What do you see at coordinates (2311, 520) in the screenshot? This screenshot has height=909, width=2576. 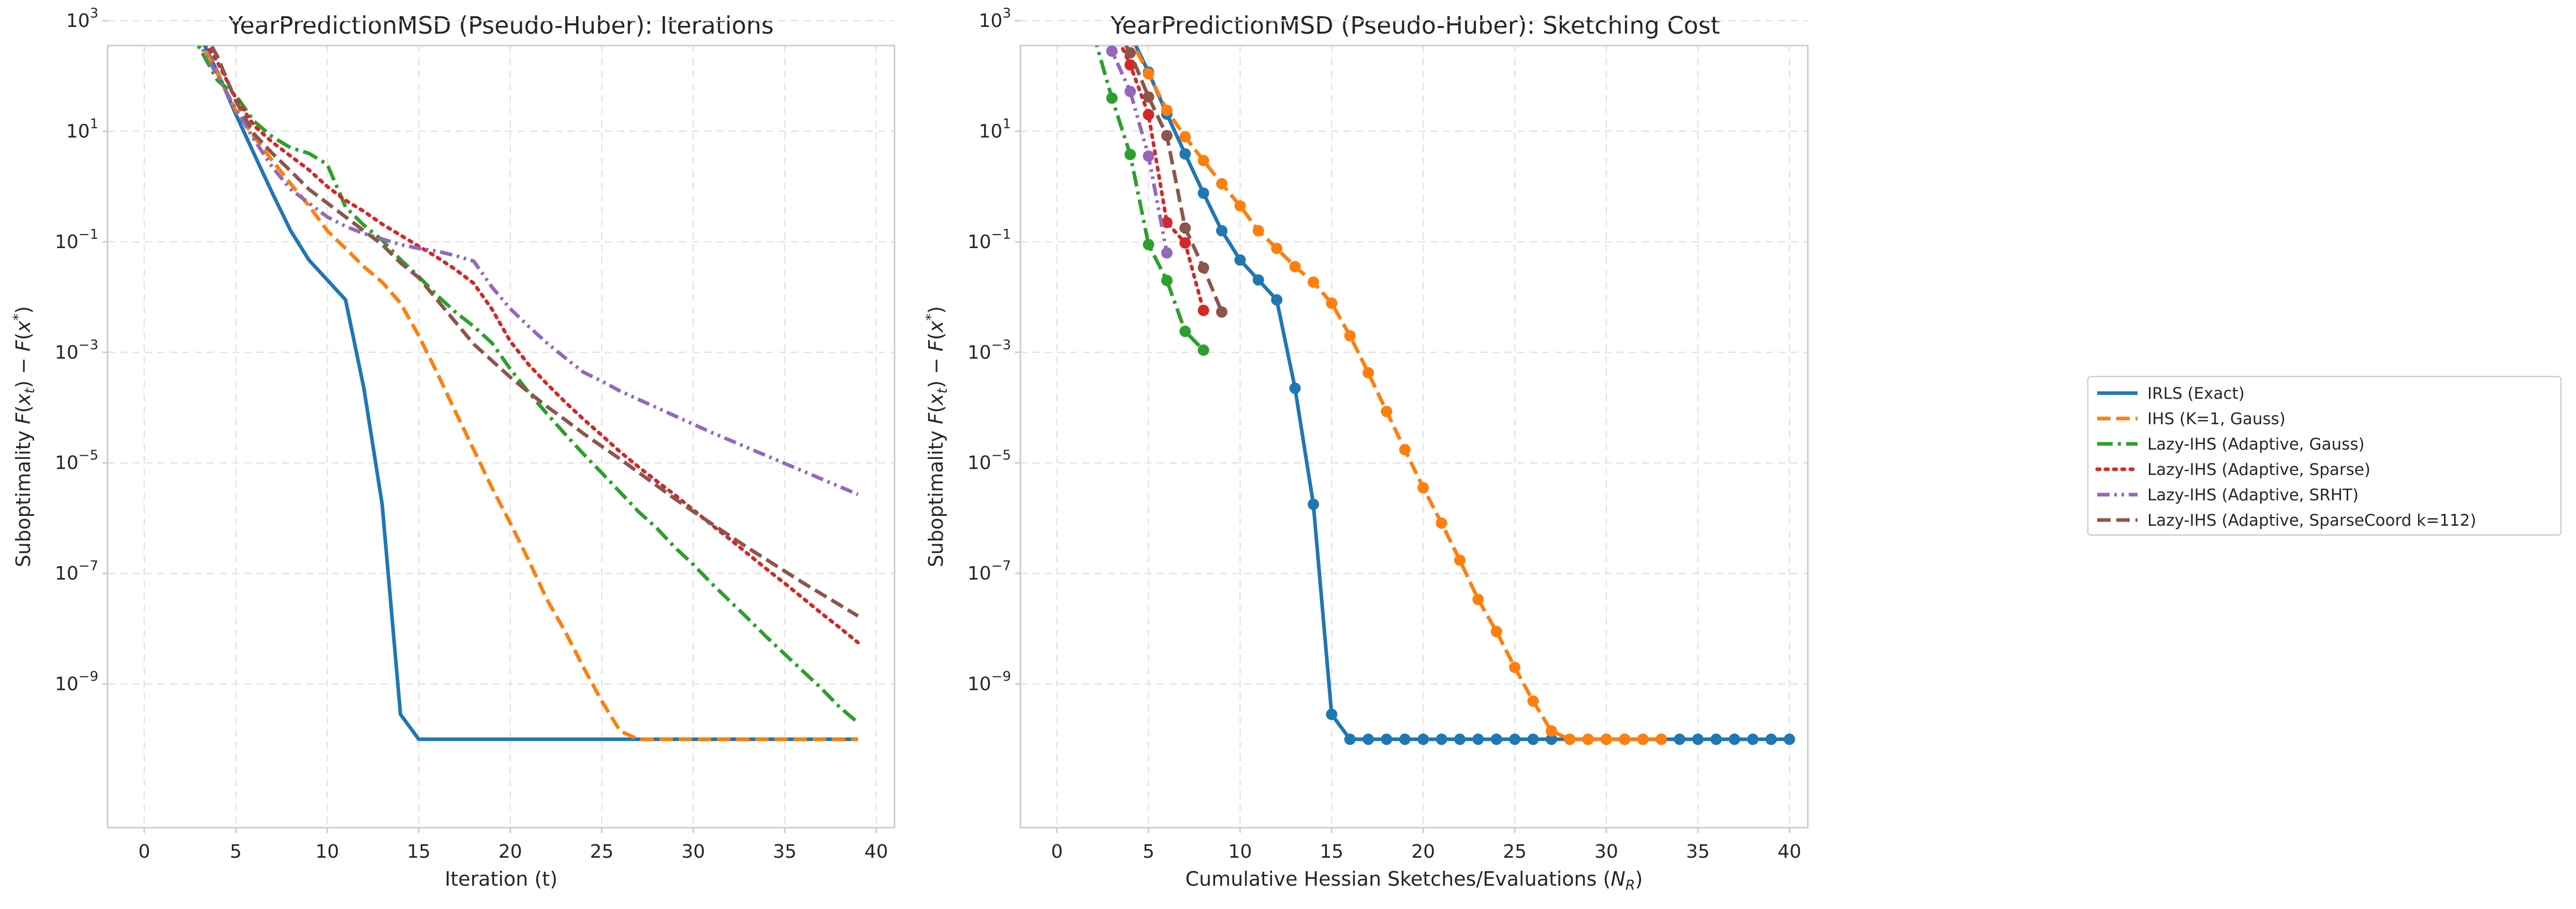 I see `legend-label: Lazy-IHS (Adaptive, SparseCoord k=112)` at bounding box center [2311, 520].